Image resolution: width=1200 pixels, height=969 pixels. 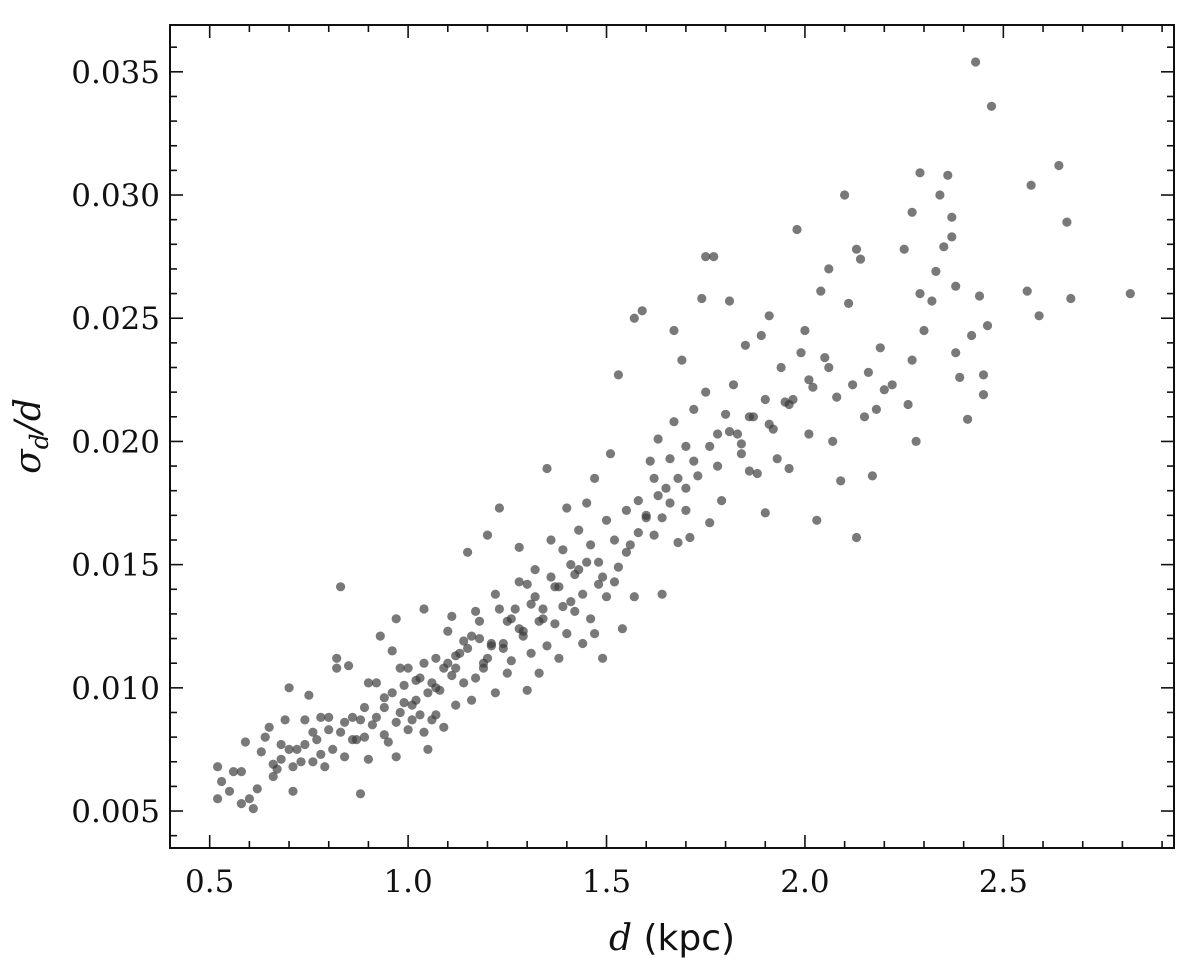 I want to click on y-axis-label: σd/d, so click(x=31, y=436).